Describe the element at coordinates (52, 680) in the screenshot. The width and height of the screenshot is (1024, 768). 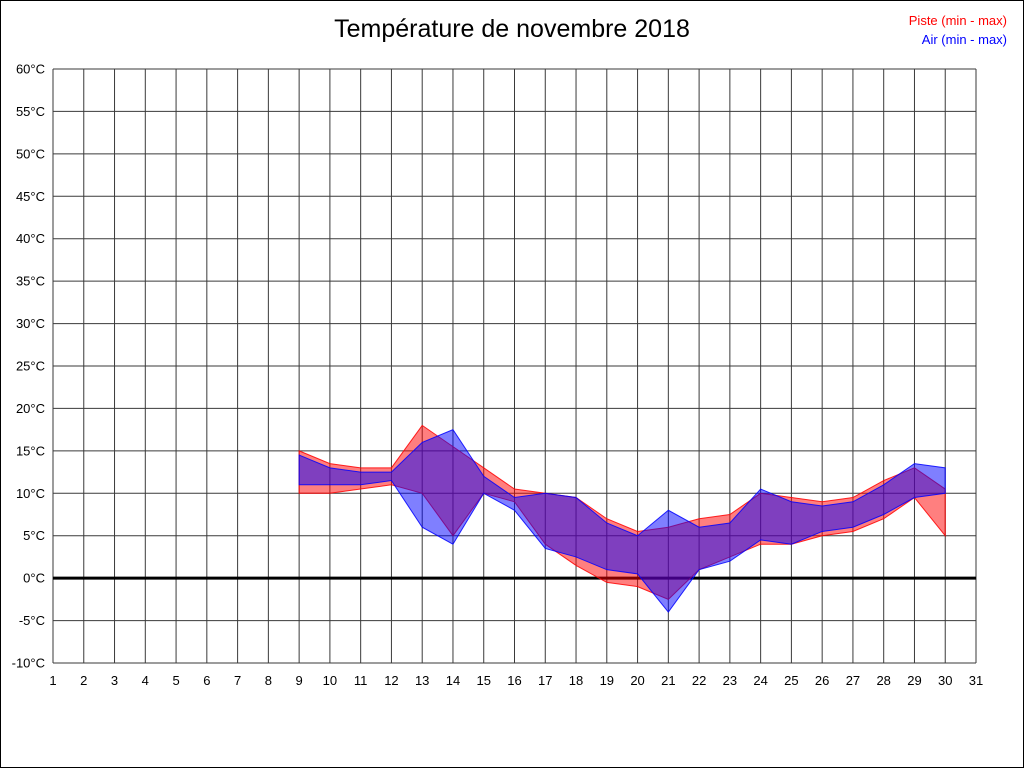
I see `x-tick-label: 1` at that location.